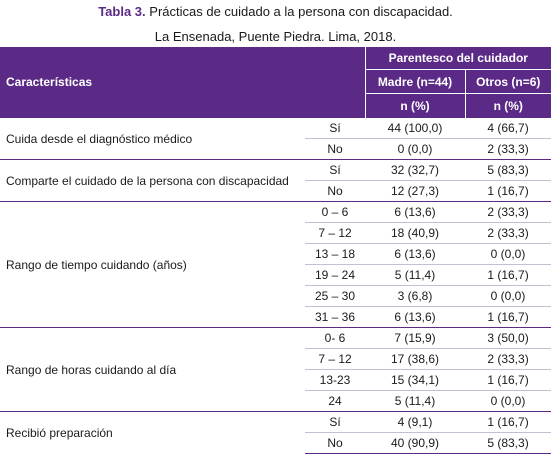 The image size is (551, 454). Describe the element at coordinates (122, 11) in the screenshot. I see `table-number: Tabla 3.` at that location.